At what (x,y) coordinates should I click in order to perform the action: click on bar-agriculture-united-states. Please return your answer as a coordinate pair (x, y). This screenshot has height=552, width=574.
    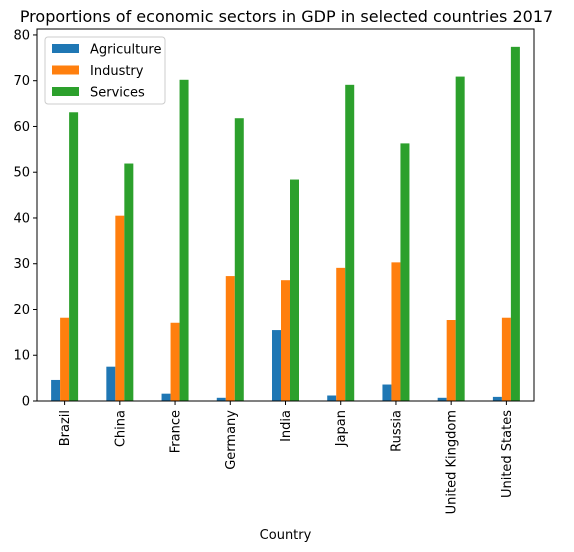
    Looking at the image, I should click on (497, 398).